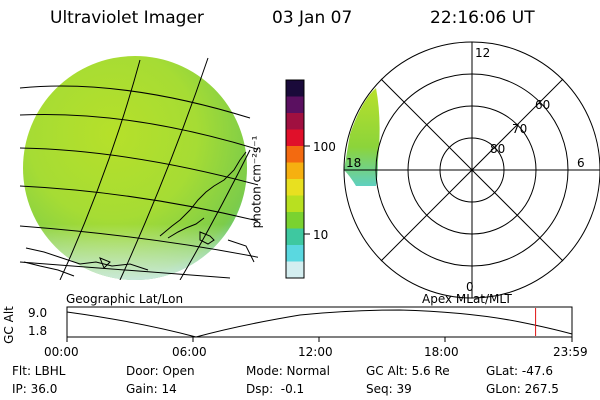 The height and width of the screenshot is (400, 600). Describe the element at coordinates (151, 389) in the screenshot. I see `gain-value: Gain: 14` at that location.